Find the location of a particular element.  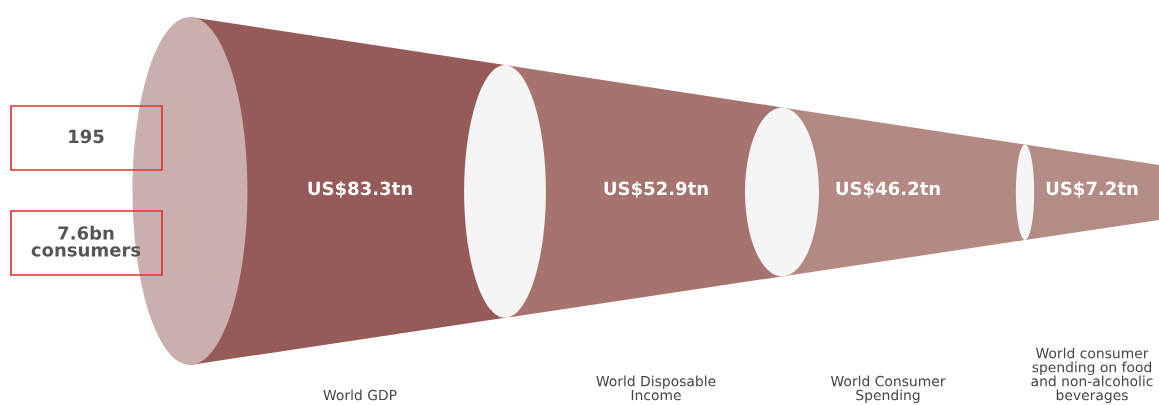

data-label: US$7.2tn is located at coordinates (1092, 189).